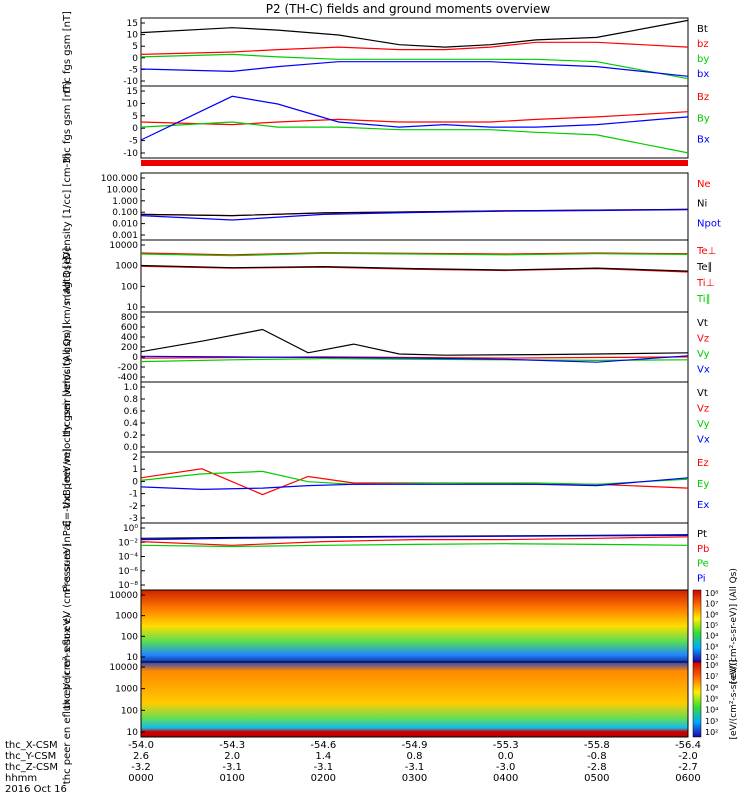 The width and height of the screenshot is (750, 800). Describe the element at coordinates (703, 549) in the screenshot. I see `legend-Pb: Pb` at that location.